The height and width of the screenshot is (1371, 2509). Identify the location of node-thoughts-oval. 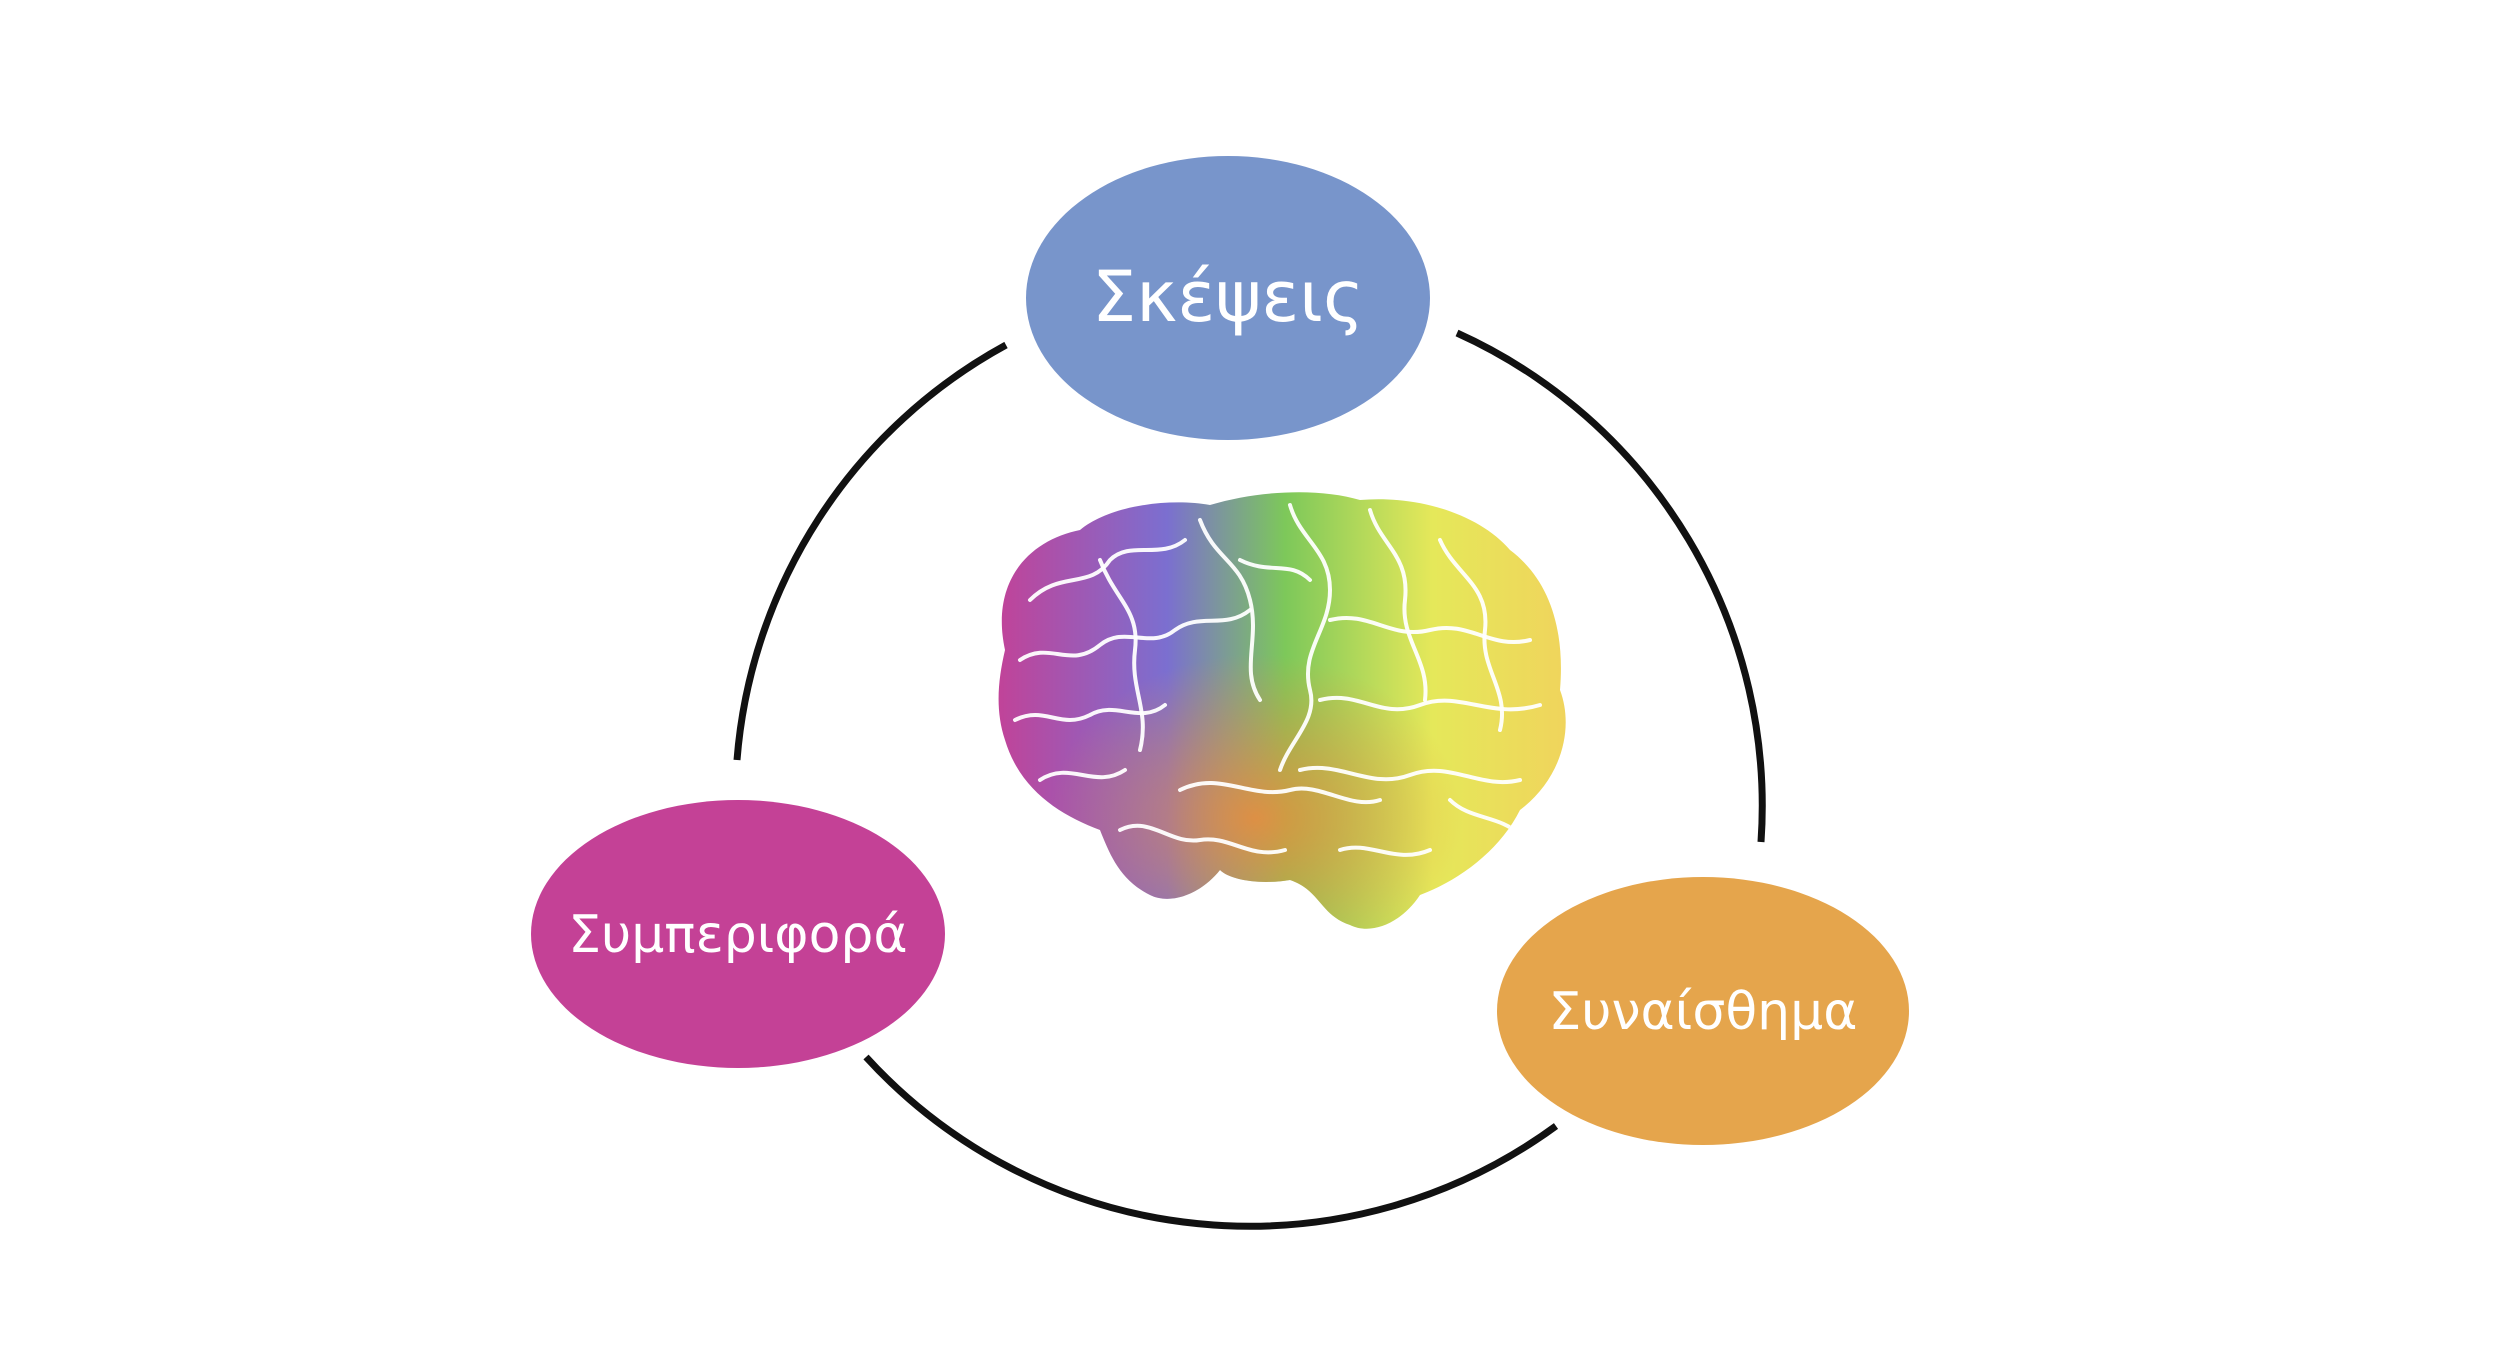
(1228, 298).